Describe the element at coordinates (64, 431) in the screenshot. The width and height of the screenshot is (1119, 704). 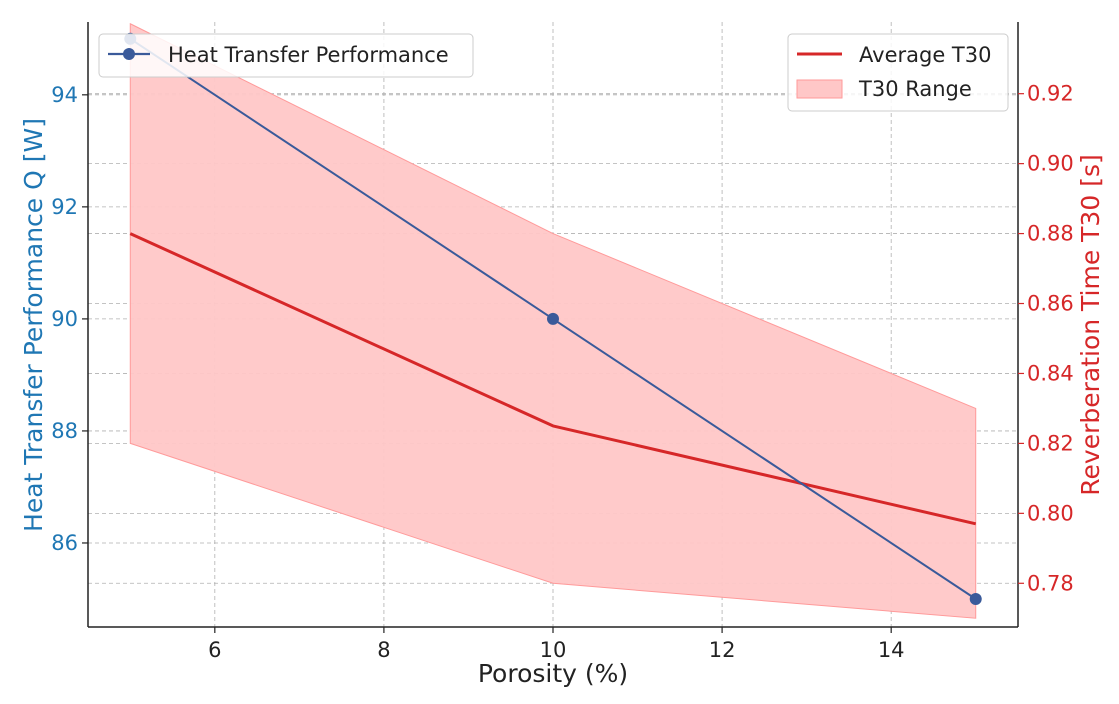
I see `y-left-tick-label: 88` at that location.